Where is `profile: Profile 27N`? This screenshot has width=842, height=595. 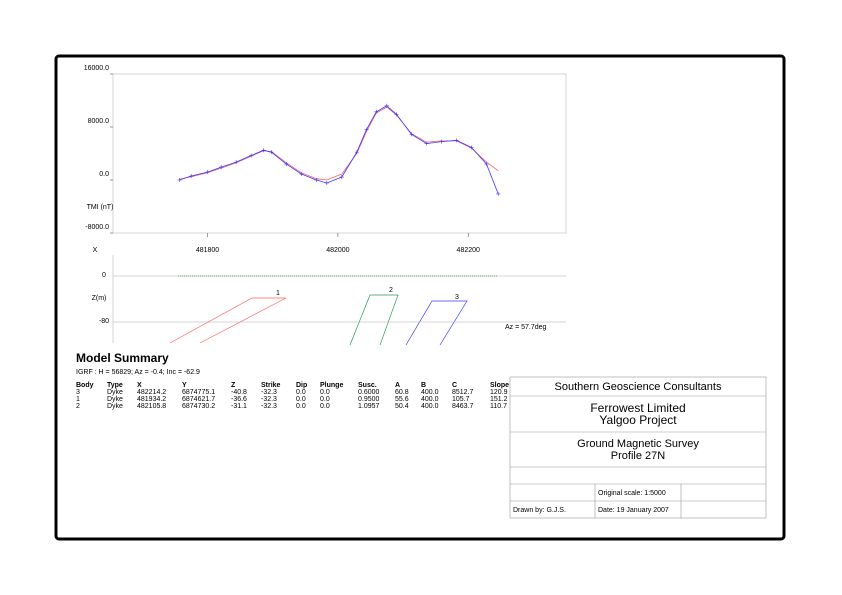
profile: Profile 27N is located at coordinates (638, 456).